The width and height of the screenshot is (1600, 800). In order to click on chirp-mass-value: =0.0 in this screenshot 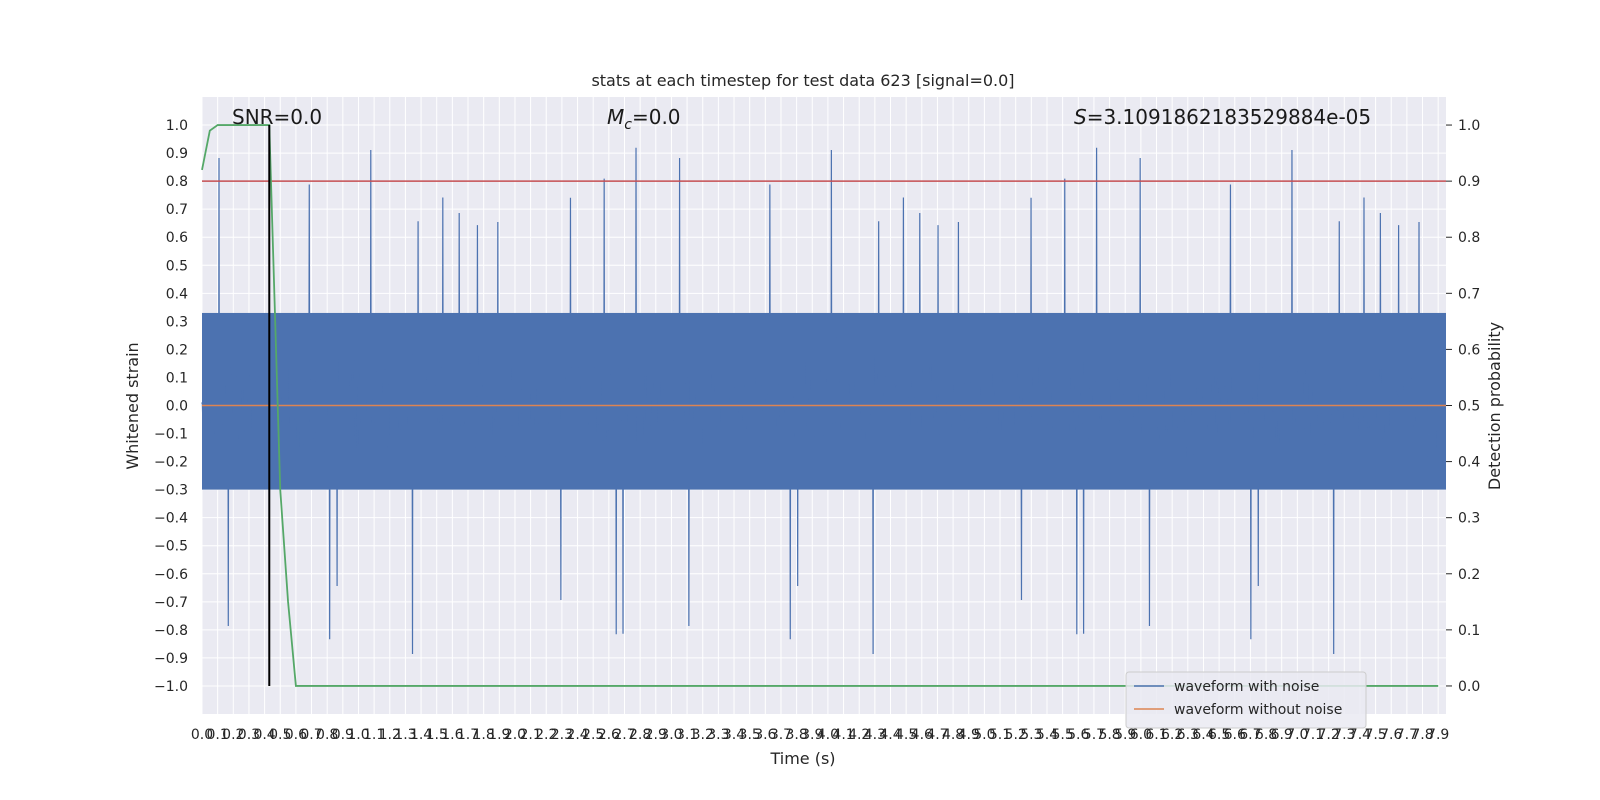, I will do `click(656, 117)`.